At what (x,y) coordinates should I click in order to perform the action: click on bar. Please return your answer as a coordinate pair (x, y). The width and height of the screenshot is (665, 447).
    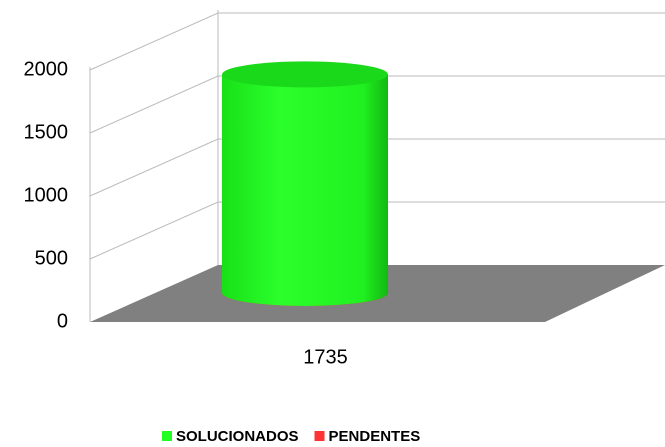
    Looking at the image, I should click on (305, 183).